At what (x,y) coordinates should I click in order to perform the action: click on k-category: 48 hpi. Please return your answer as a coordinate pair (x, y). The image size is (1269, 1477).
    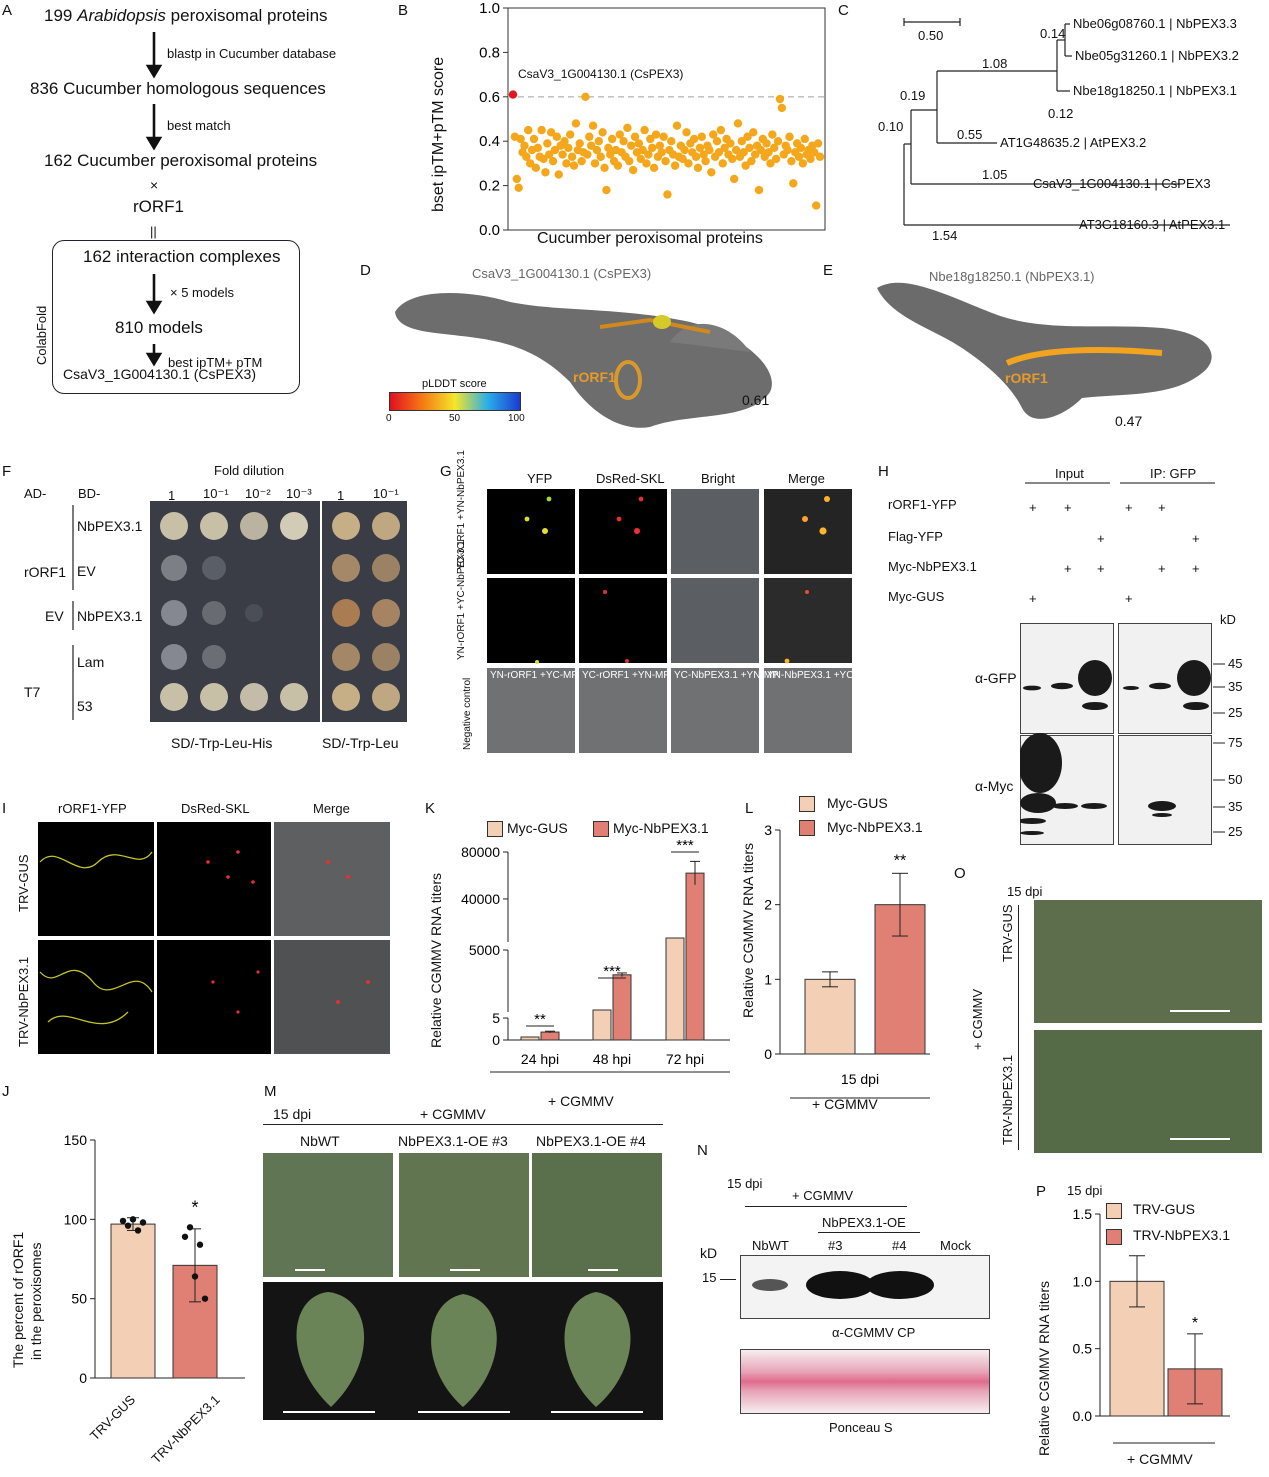
    Looking at the image, I should click on (612, 1059).